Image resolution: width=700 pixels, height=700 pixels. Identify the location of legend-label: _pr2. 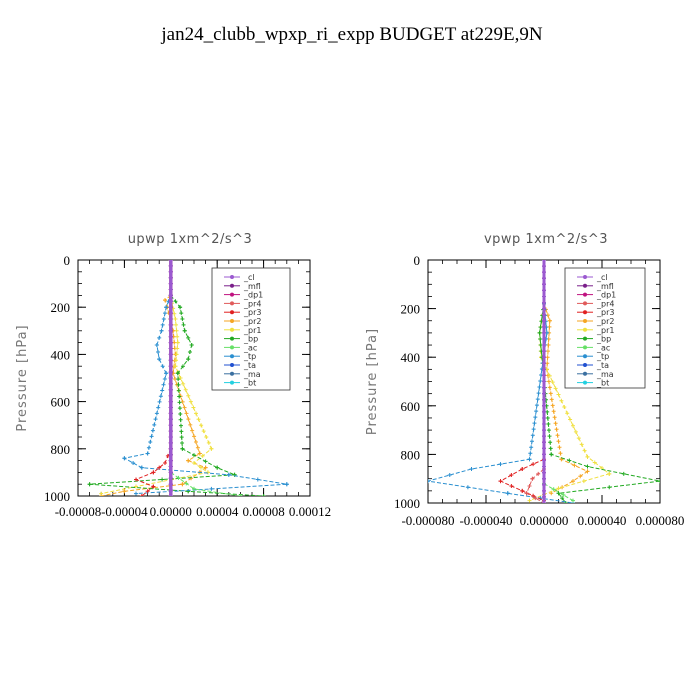
(252, 321).